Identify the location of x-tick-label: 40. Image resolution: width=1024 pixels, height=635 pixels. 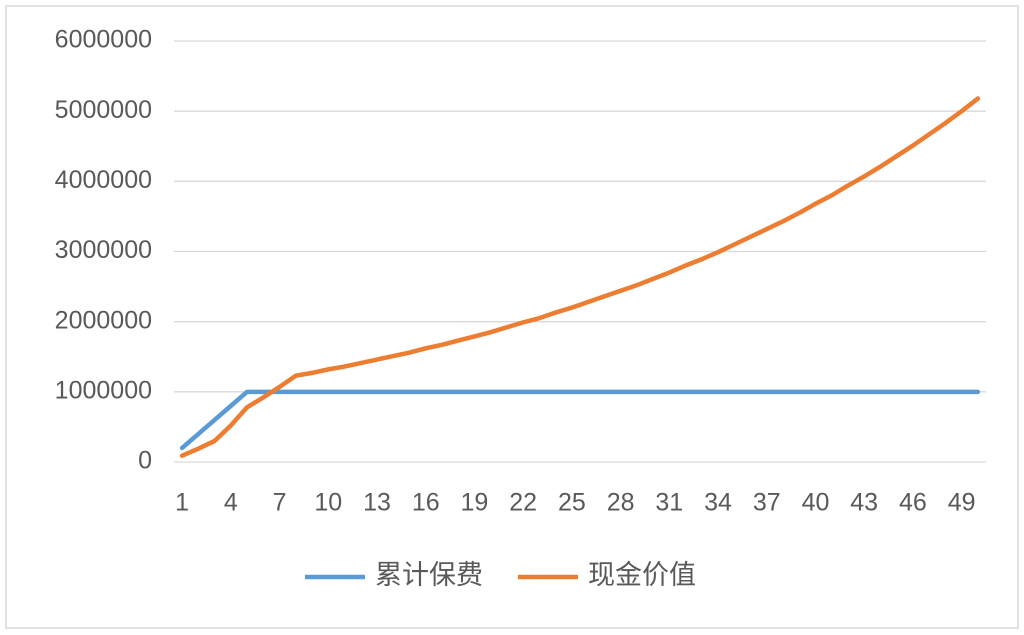
(816, 503).